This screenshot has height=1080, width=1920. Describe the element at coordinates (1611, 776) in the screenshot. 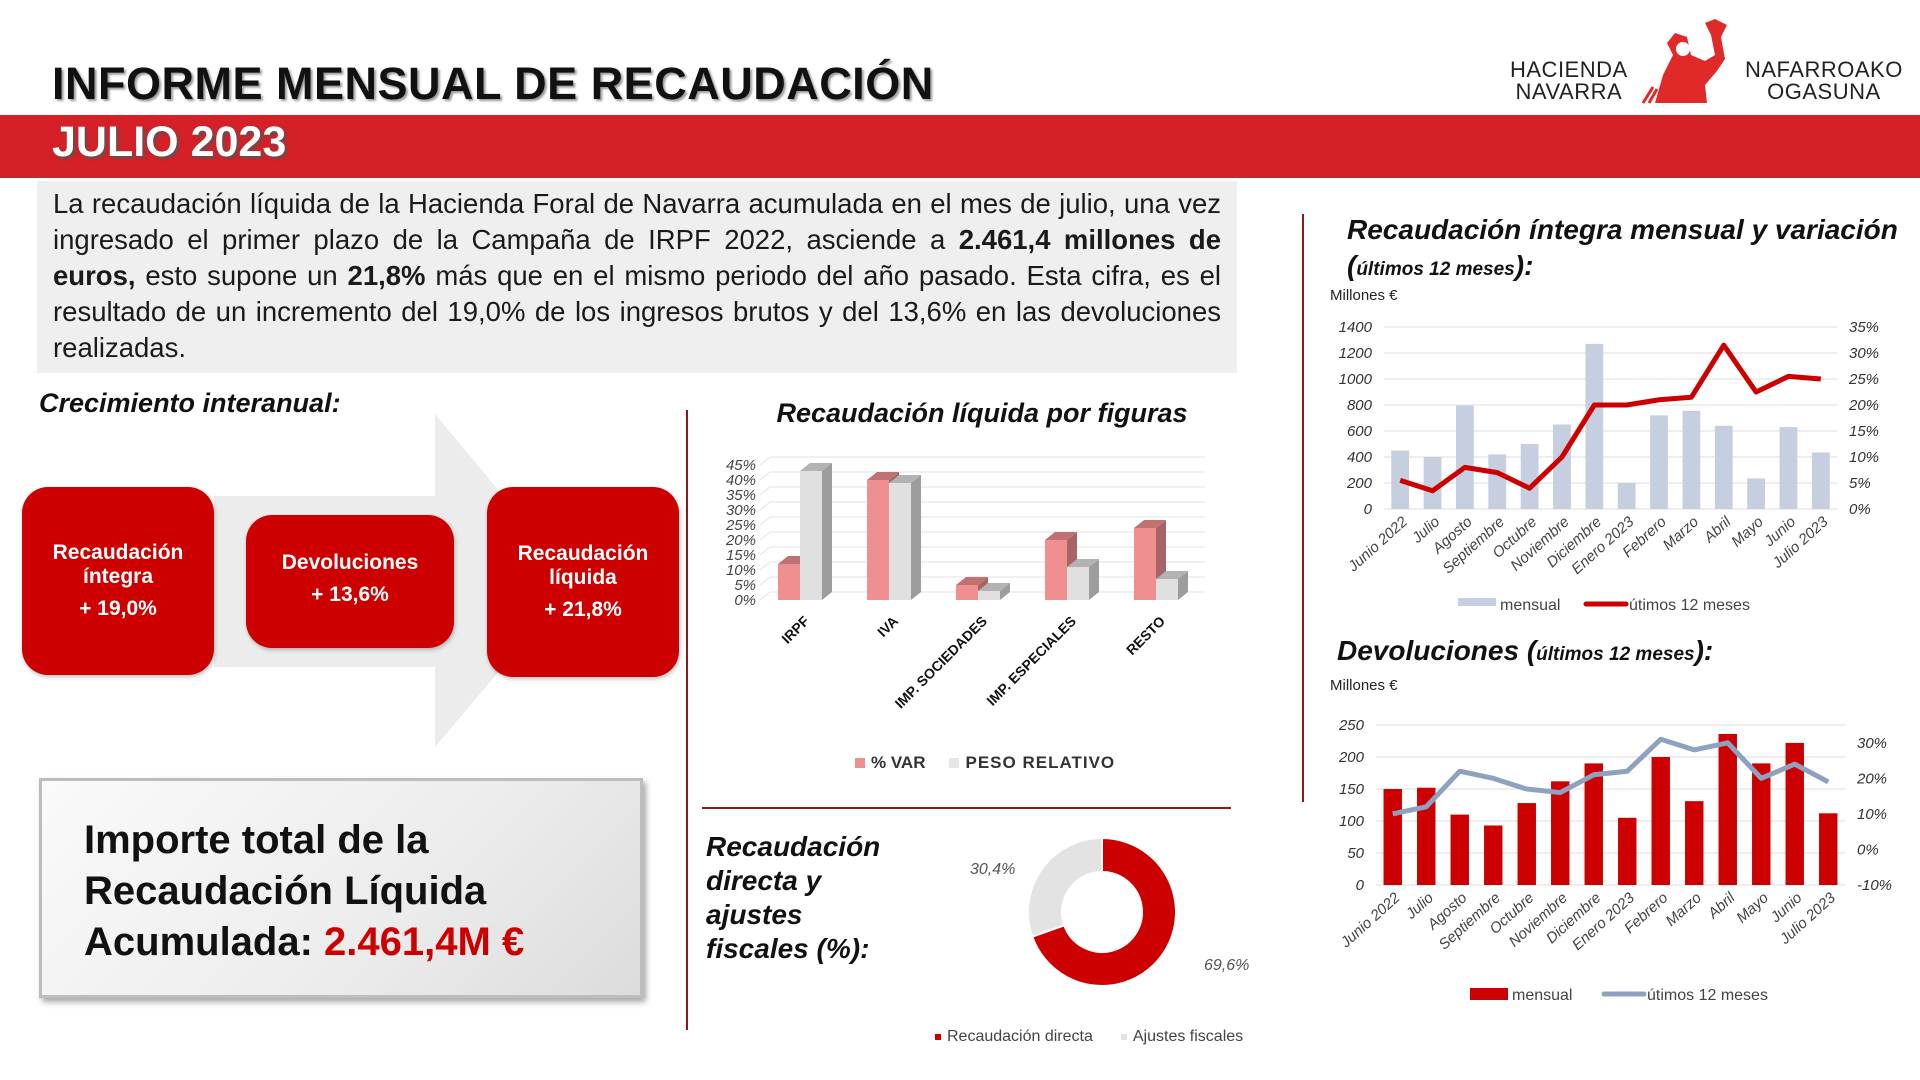

I see `line-ultimos-12-meses` at that location.